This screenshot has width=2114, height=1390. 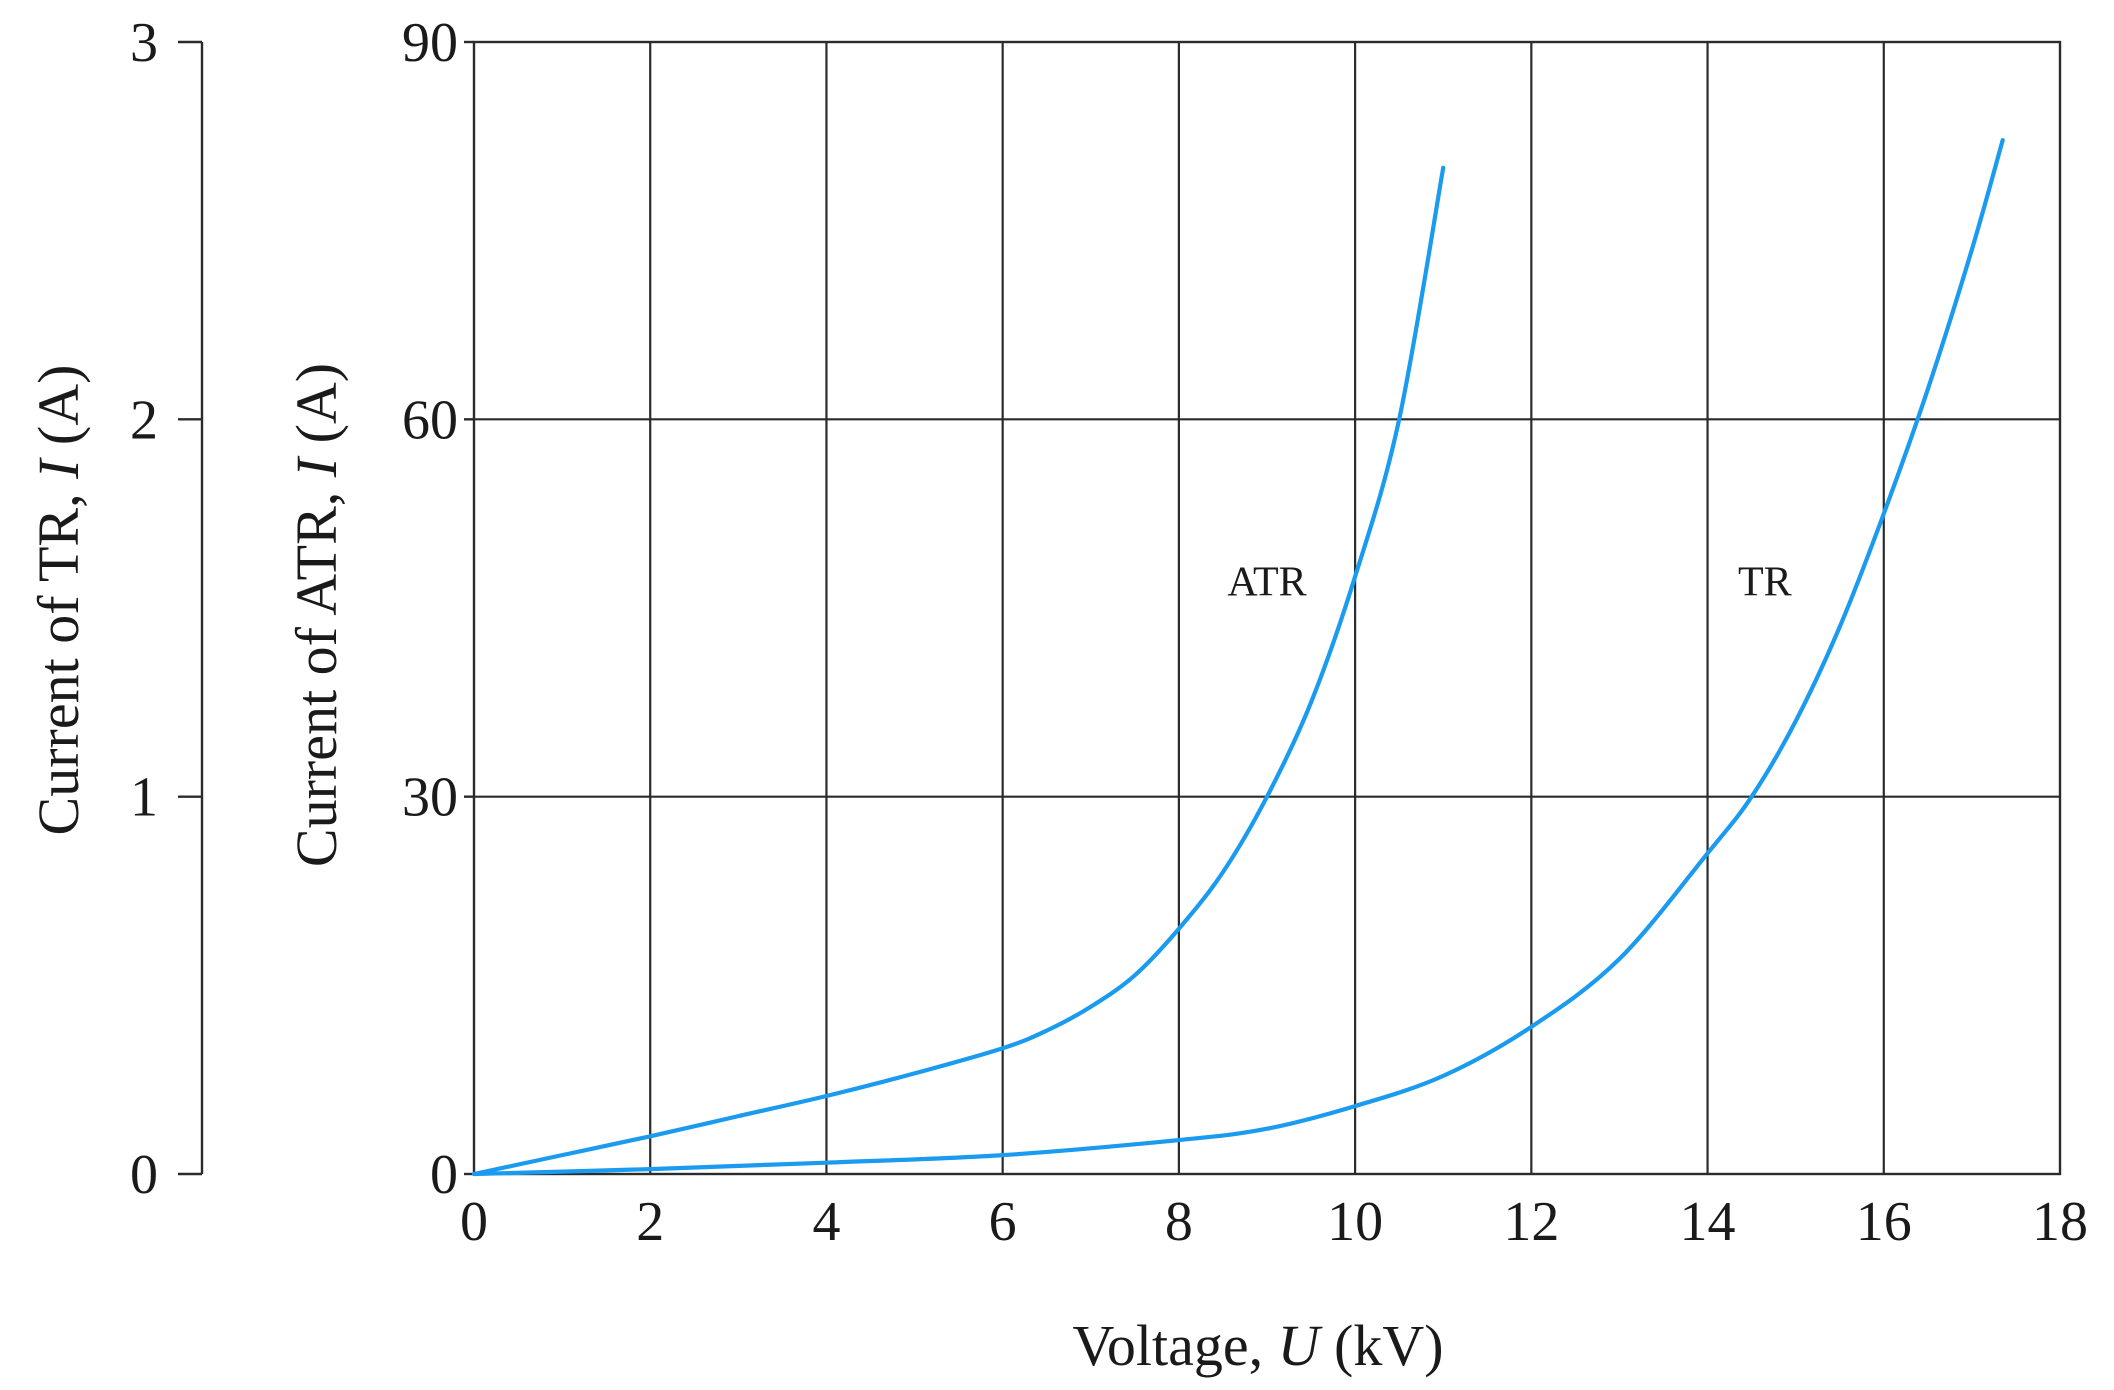 What do you see at coordinates (1174, 1345) in the screenshot?
I see `x-axis-title-prefix: Voltage,` at bounding box center [1174, 1345].